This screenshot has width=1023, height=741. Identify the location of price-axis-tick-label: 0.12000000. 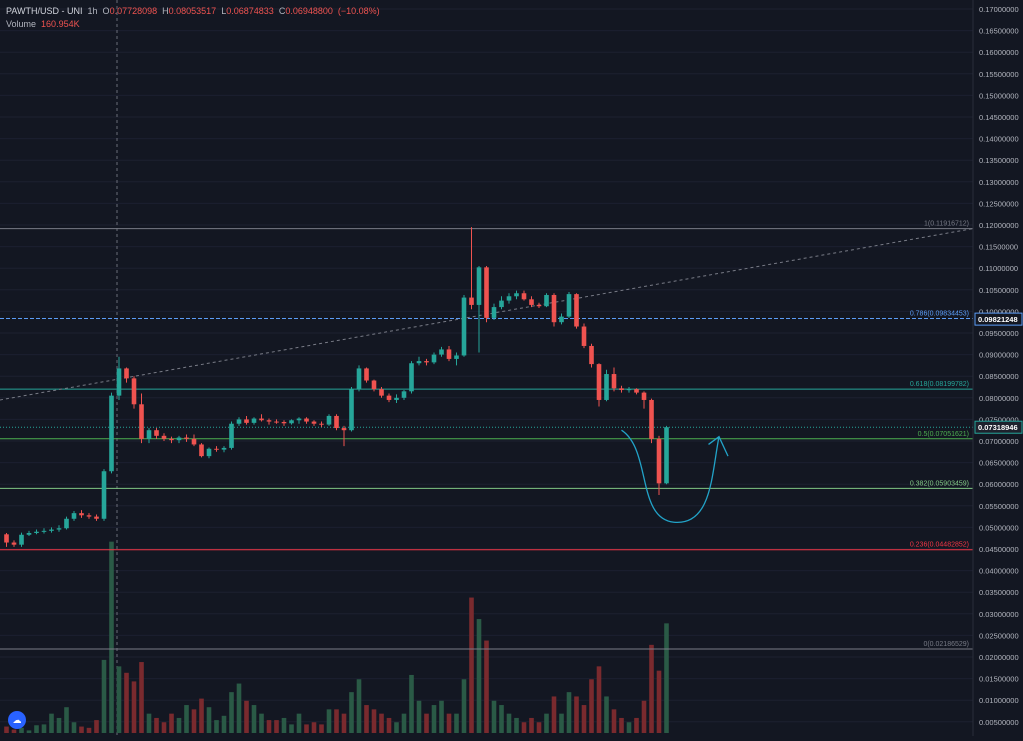
(999, 225).